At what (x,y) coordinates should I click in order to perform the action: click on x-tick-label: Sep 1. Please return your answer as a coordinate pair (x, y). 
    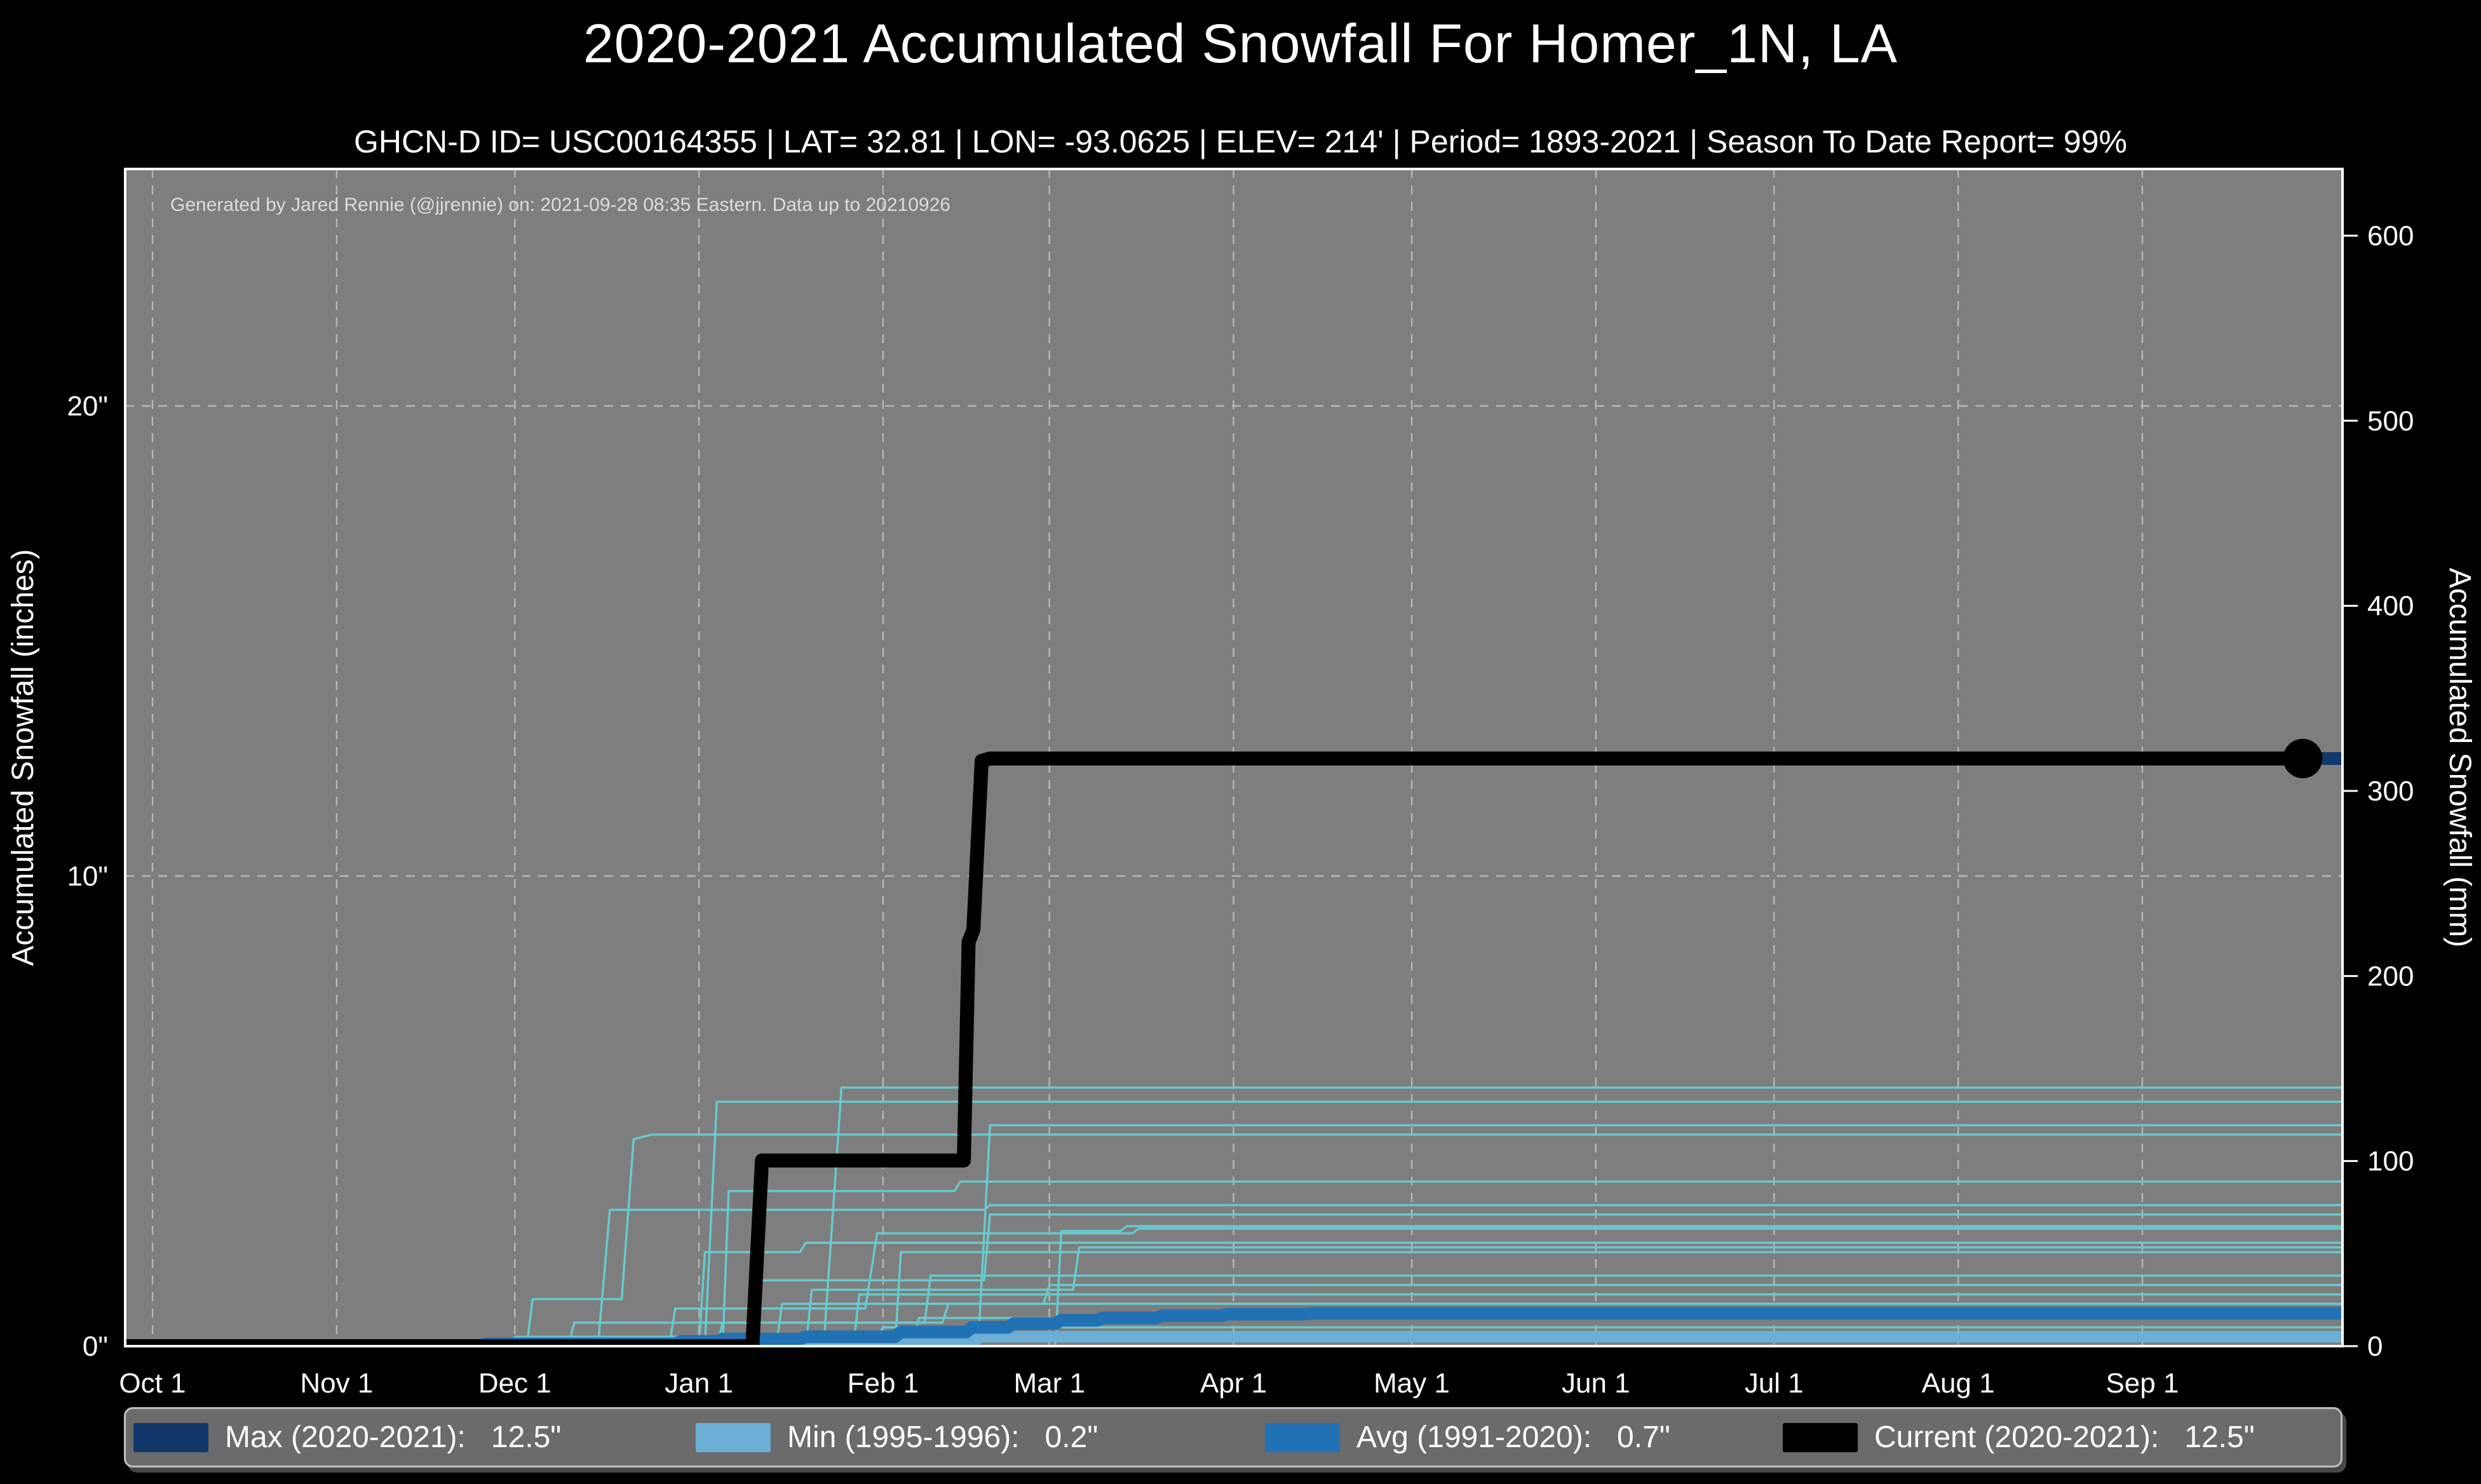
    Looking at the image, I should click on (2142, 1383).